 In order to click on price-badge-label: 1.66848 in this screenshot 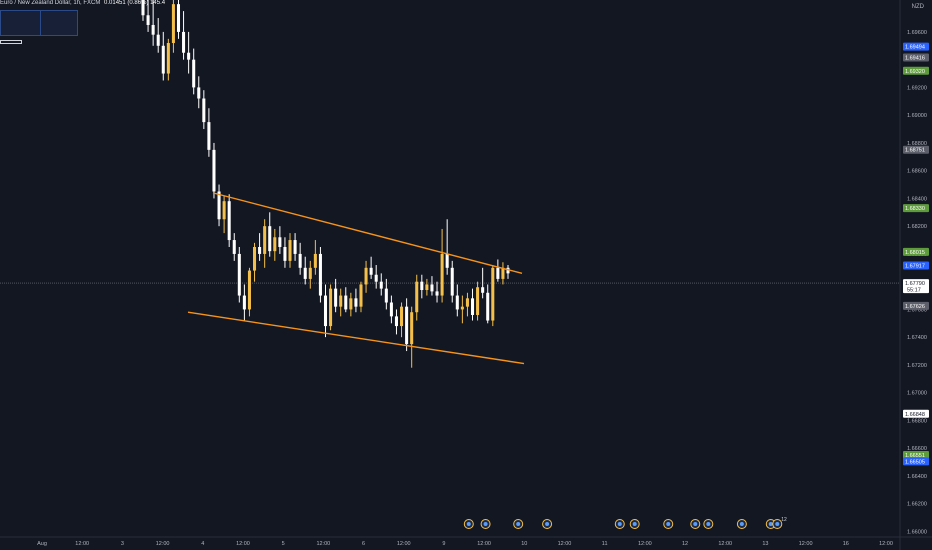, I will do `click(915, 415)`.